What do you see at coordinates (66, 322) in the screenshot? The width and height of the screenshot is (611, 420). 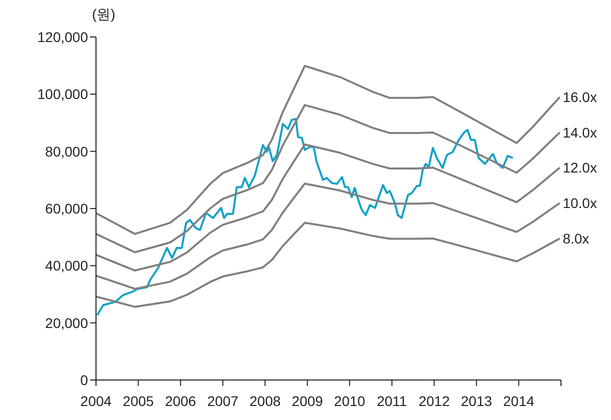 I see `y-tick-label: 20,000` at bounding box center [66, 322].